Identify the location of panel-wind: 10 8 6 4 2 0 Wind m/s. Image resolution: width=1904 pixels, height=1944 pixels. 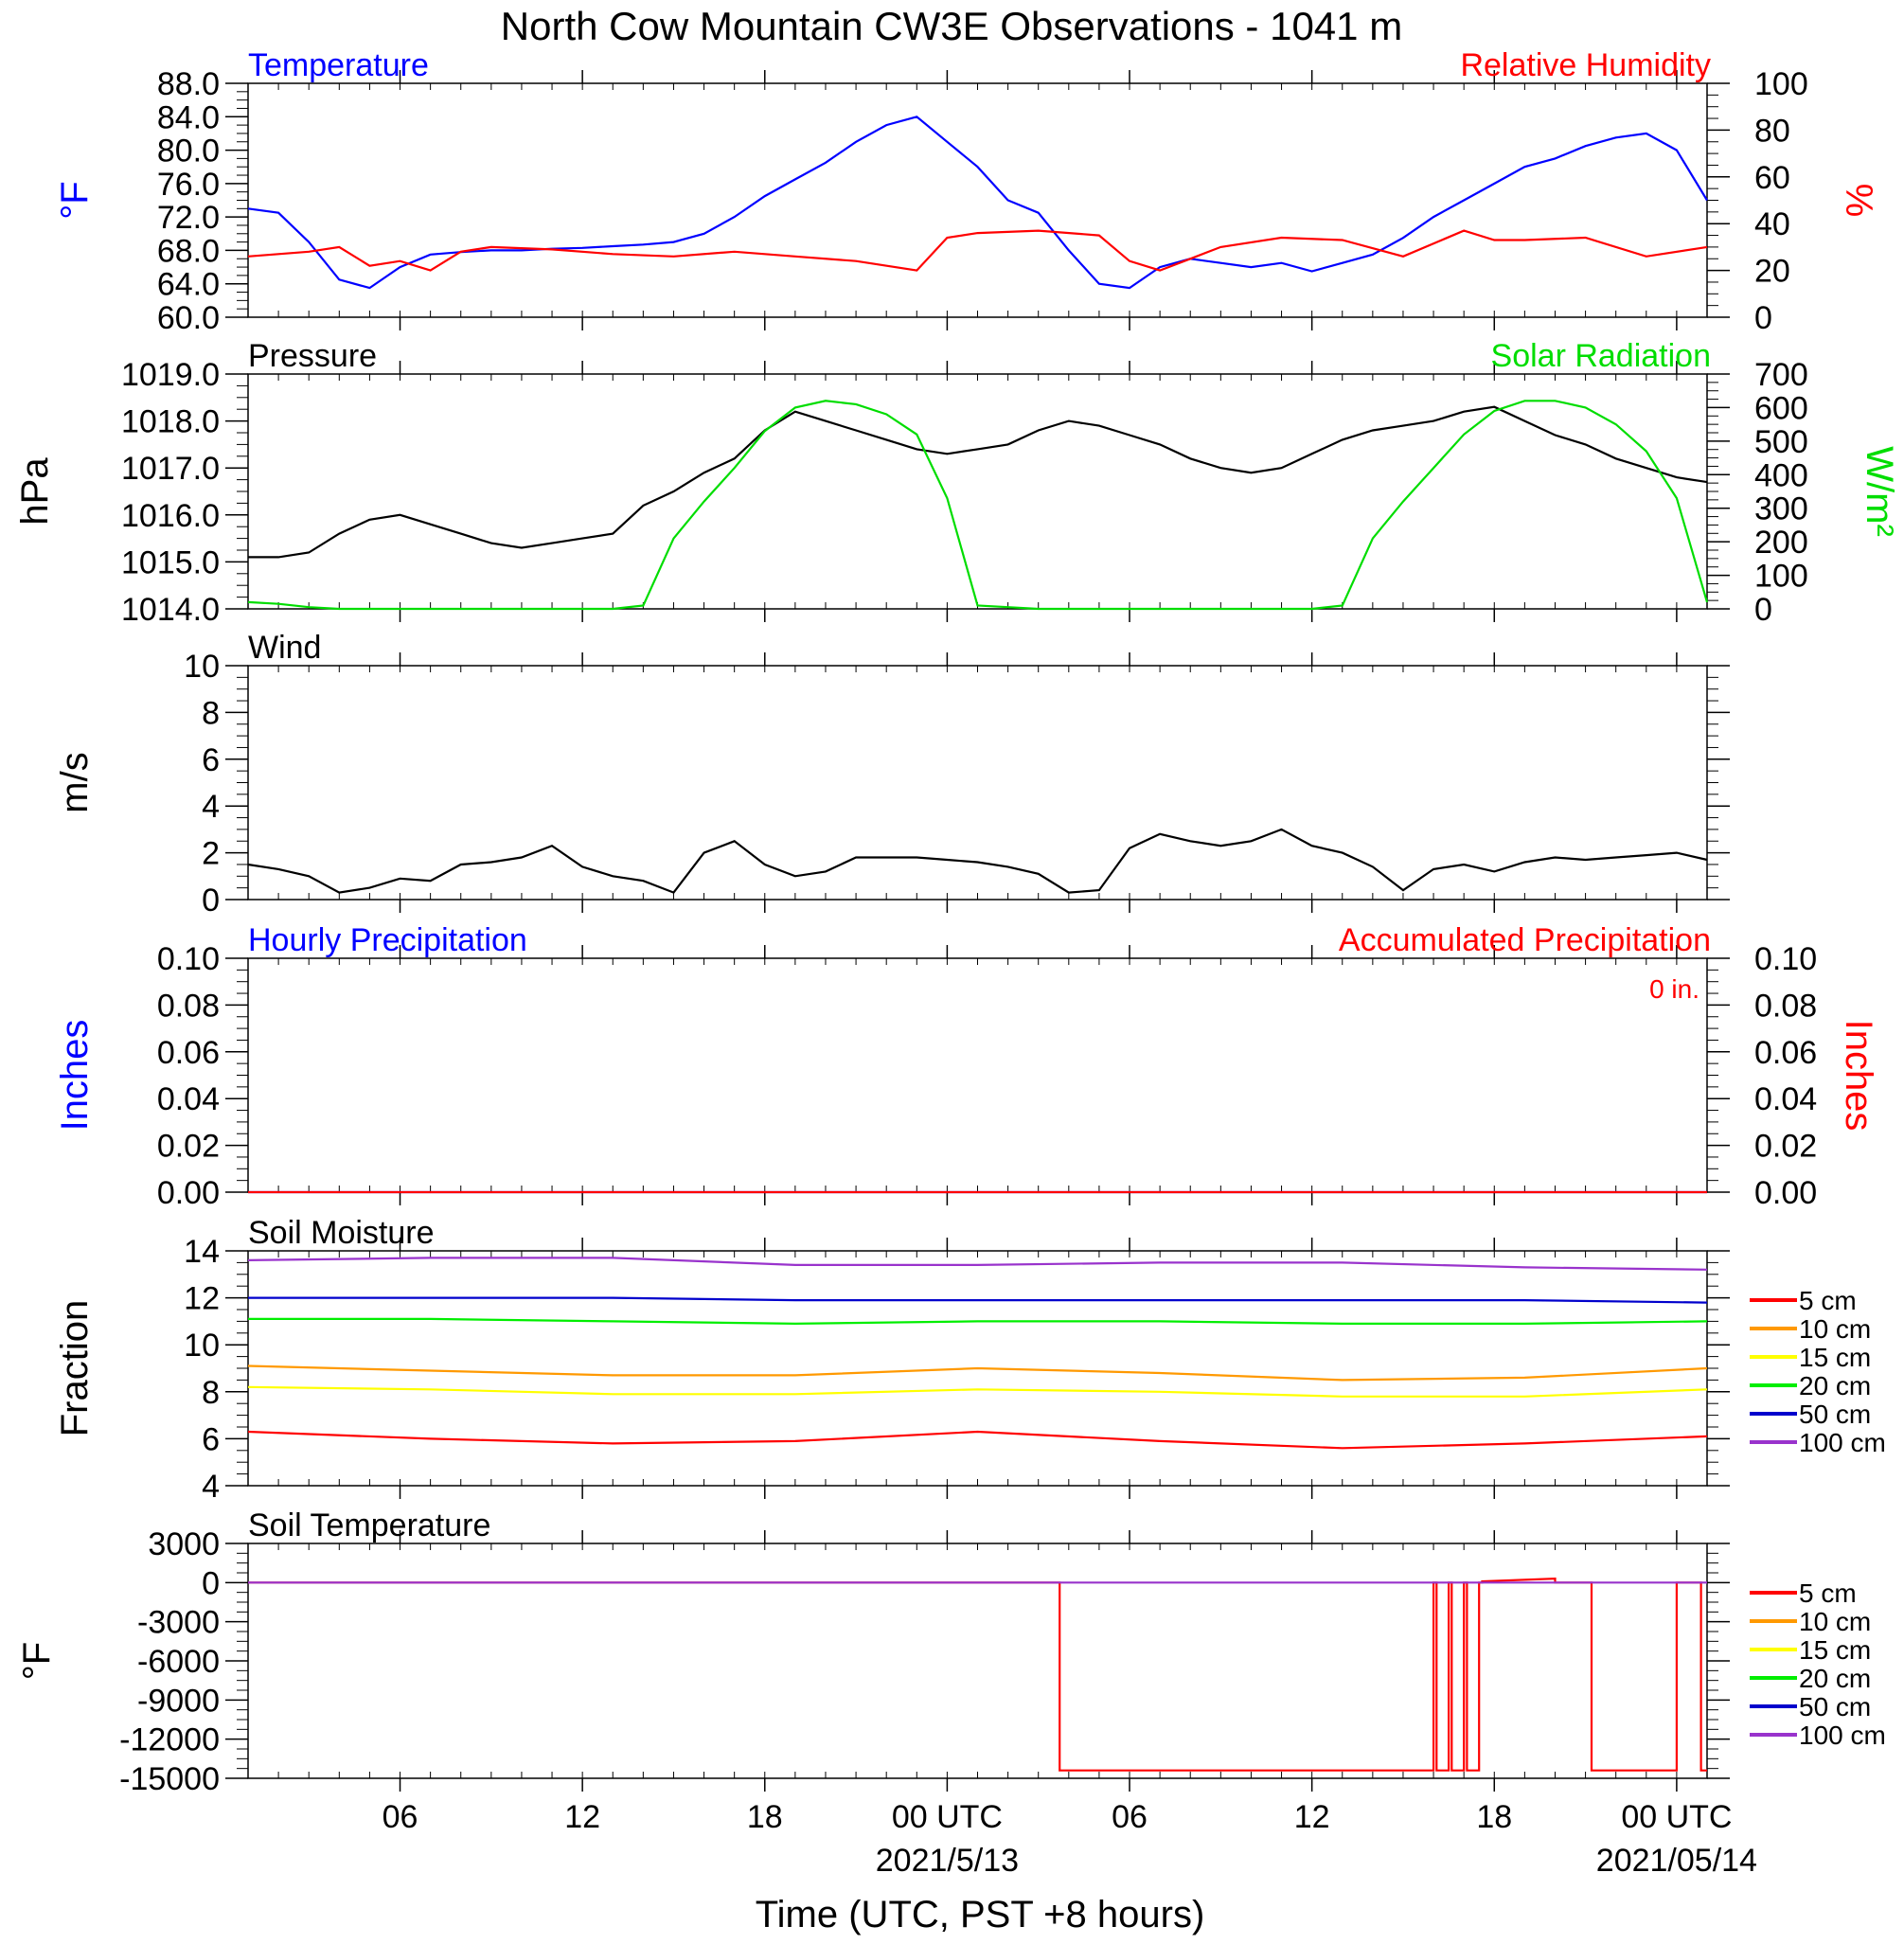
(892, 774).